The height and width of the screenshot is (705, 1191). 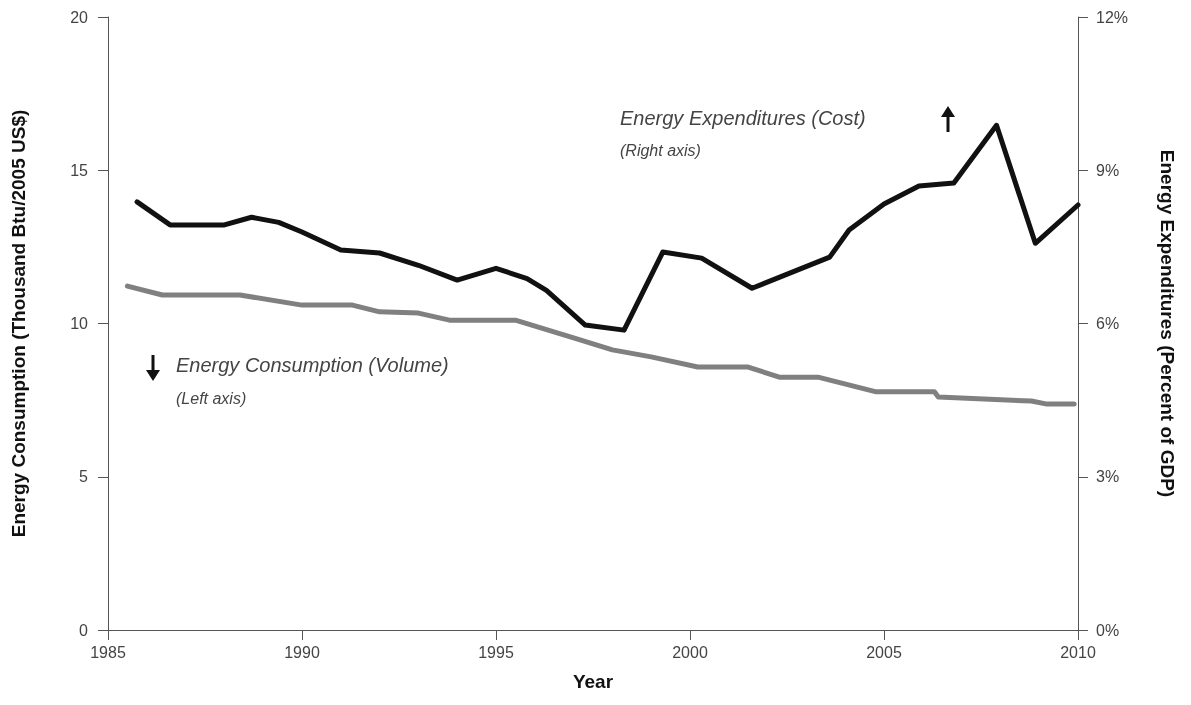 What do you see at coordinates (79, 170) in the screenshot?
I see `y-tick-label: 15` at bounding box center [79, 170].